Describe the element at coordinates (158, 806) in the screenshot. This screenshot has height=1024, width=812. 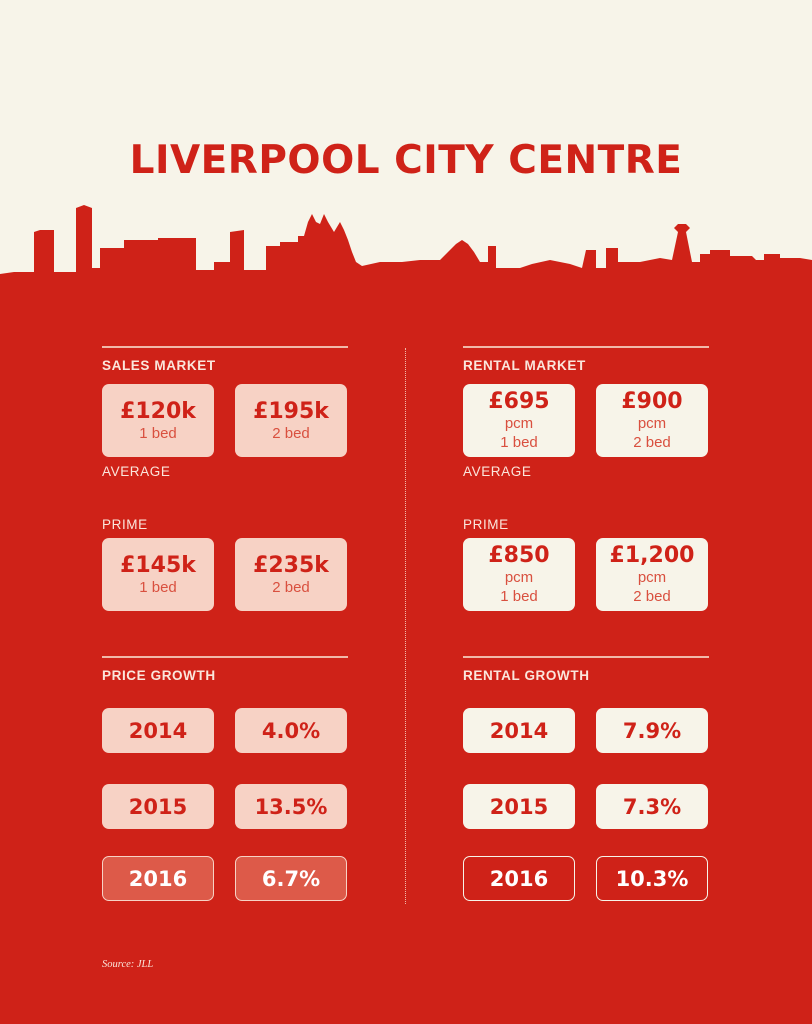
I see `price-growth-year: 2015` at that location.